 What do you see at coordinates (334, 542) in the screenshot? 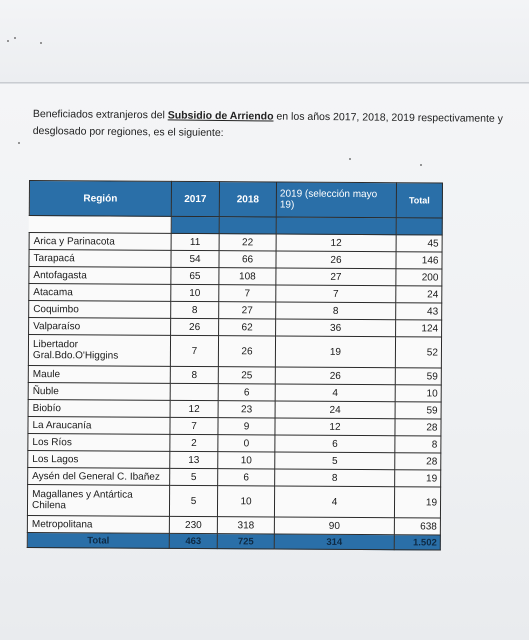
I see `total-2019: 314` at bounding box center [334, 542].